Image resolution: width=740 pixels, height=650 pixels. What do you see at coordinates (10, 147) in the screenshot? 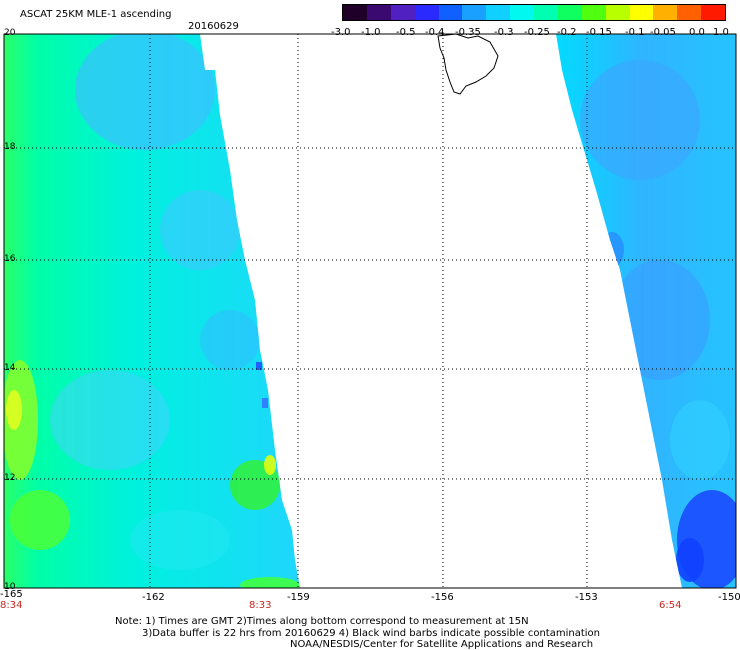
I see `lat-label: 18` at bounding box center [10, 147].